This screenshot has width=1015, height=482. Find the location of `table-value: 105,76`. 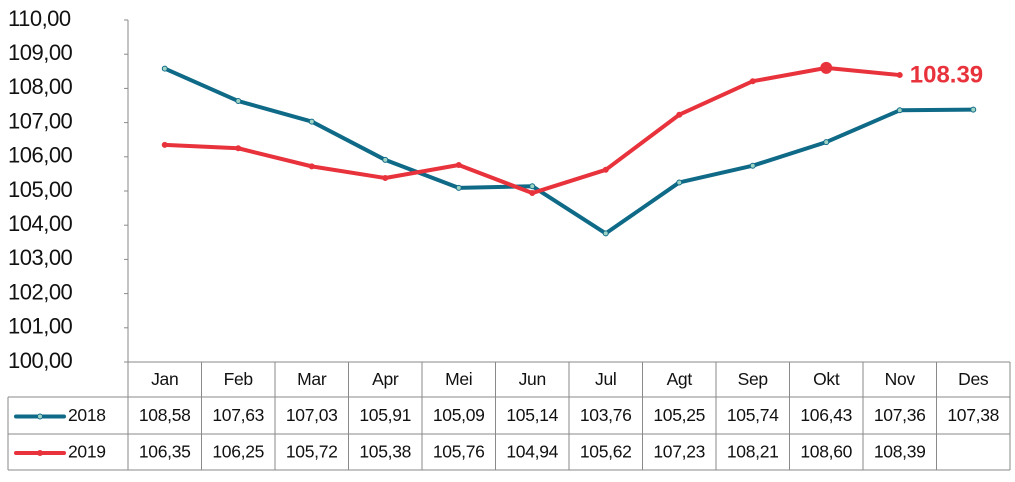

table-value: 105,76 is located at coordinates (459, 452).